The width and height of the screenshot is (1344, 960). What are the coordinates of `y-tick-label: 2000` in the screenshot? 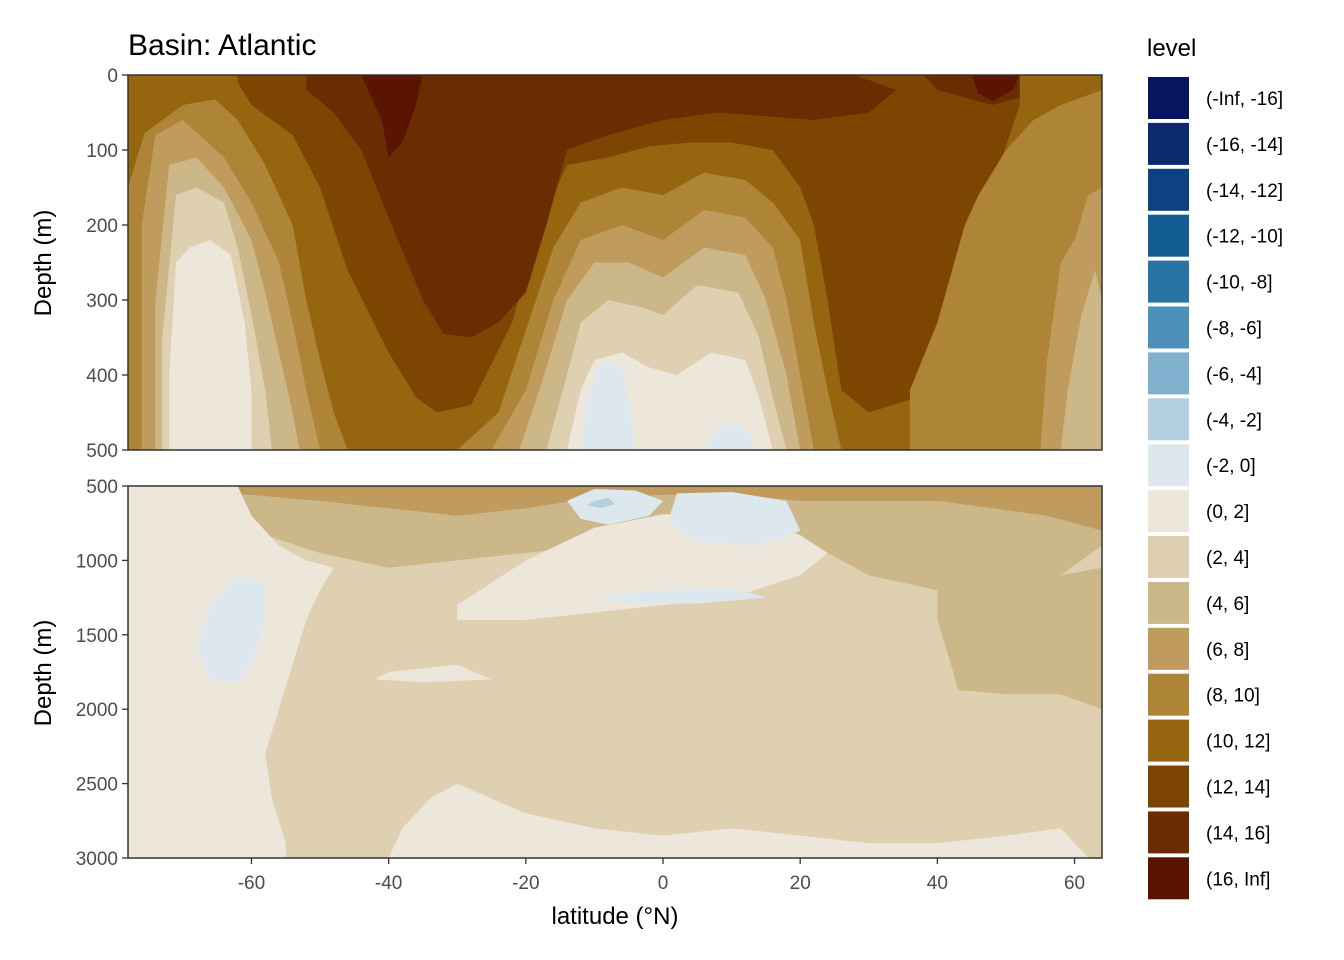 It's located at (97, 710).